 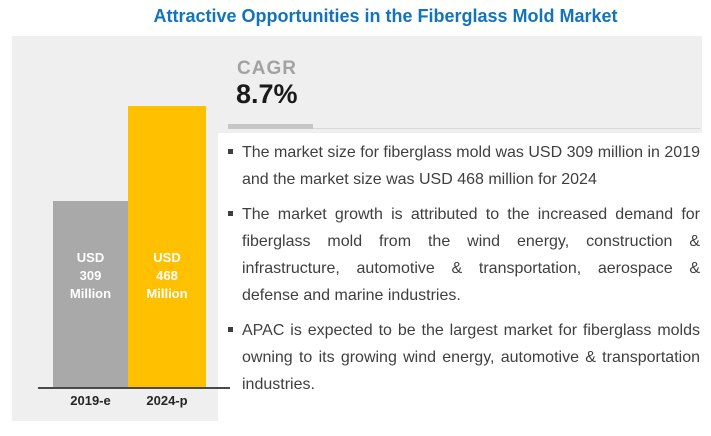 I want to click on cagr-divider-line, so click(x=464, y=128).